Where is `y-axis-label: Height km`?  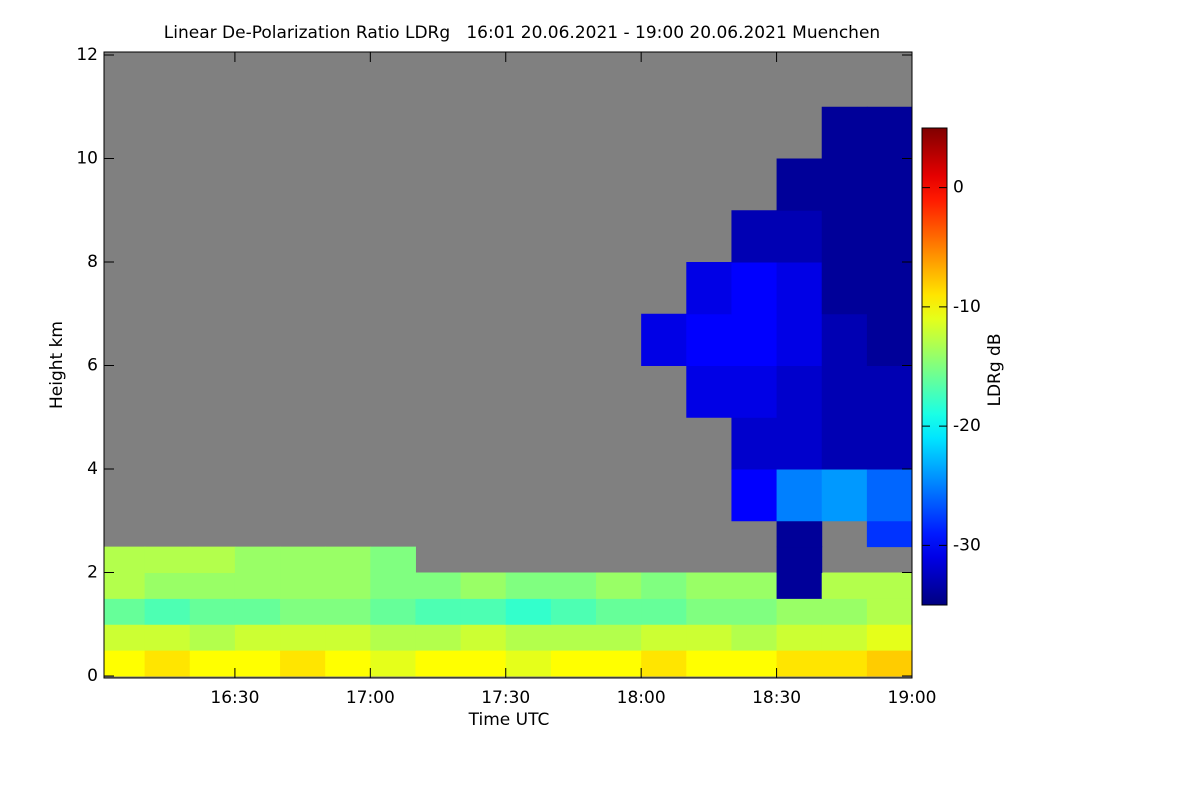 y-axis-label: Height km is located at coordinates (57, 365).